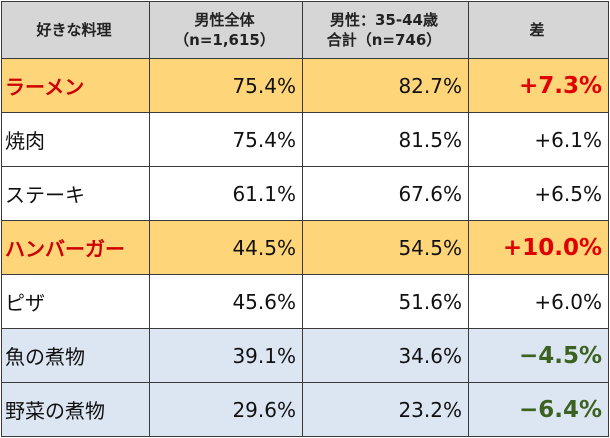 The image size is (610, 438). What do you see at coordinates (75, 30) in the screenshot?
I see `header-favorite-food: 好きな料理` at bounding box center [75, 30].